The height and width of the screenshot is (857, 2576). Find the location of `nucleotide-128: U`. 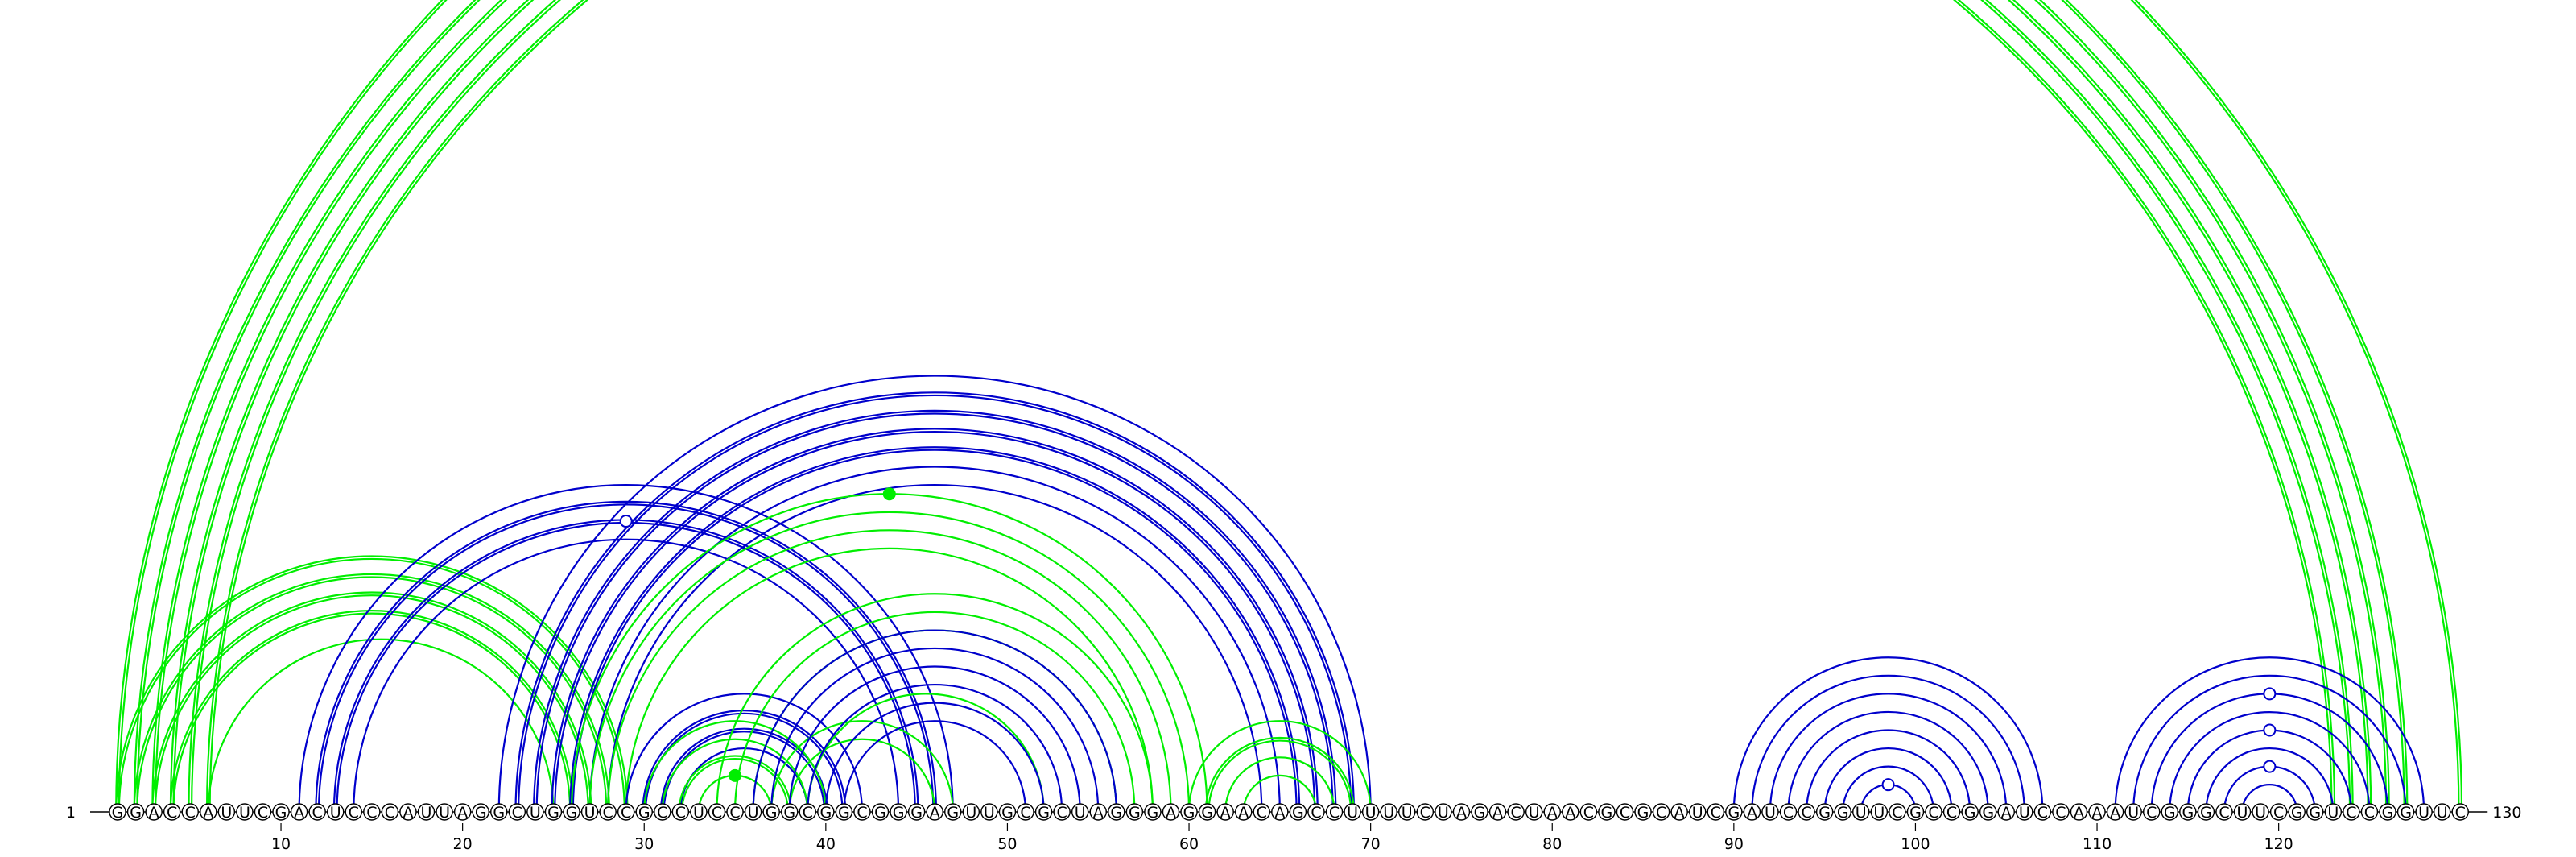

nucleotide-128: U is located at coordinates (2424, 812).